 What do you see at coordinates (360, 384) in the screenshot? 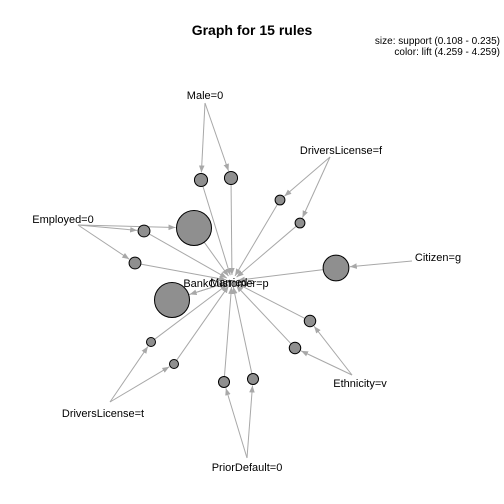
I see `item-label-ethnicity: Ethnicity=v` at bounding box center [360, 384].